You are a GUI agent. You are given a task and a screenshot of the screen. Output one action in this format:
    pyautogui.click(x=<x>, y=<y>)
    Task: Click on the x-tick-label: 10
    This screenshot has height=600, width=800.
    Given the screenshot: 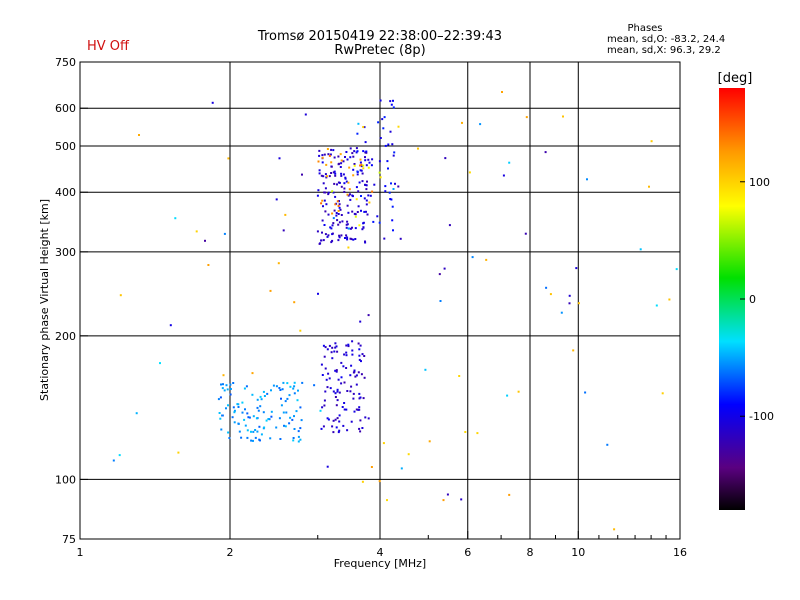 What is the action you would take?
    pyautogui.click(x=578, y=552)
    